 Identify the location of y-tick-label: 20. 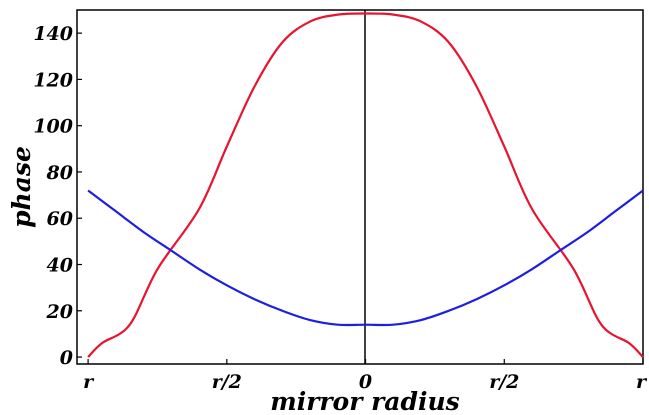
(59, 312).